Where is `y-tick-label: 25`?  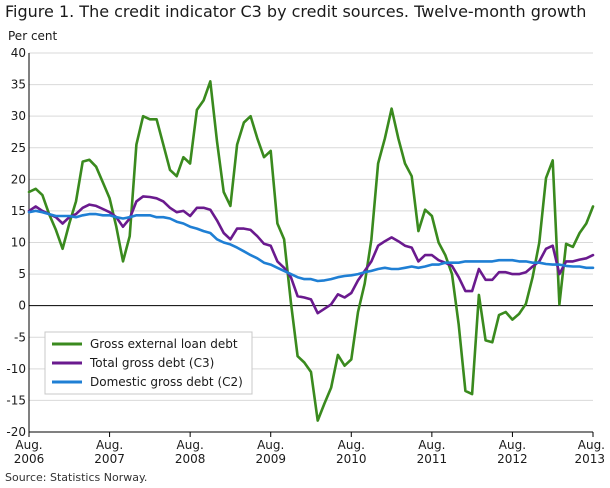 y-tick-label: 25 is located at coordinates (18, 148).